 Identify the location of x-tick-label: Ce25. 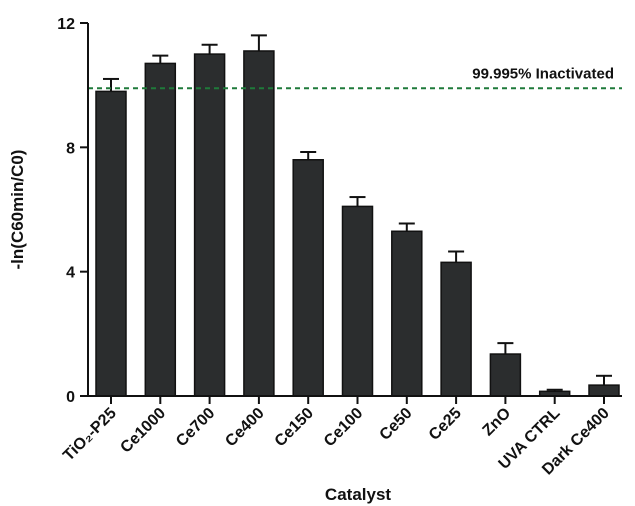
(445, 424).